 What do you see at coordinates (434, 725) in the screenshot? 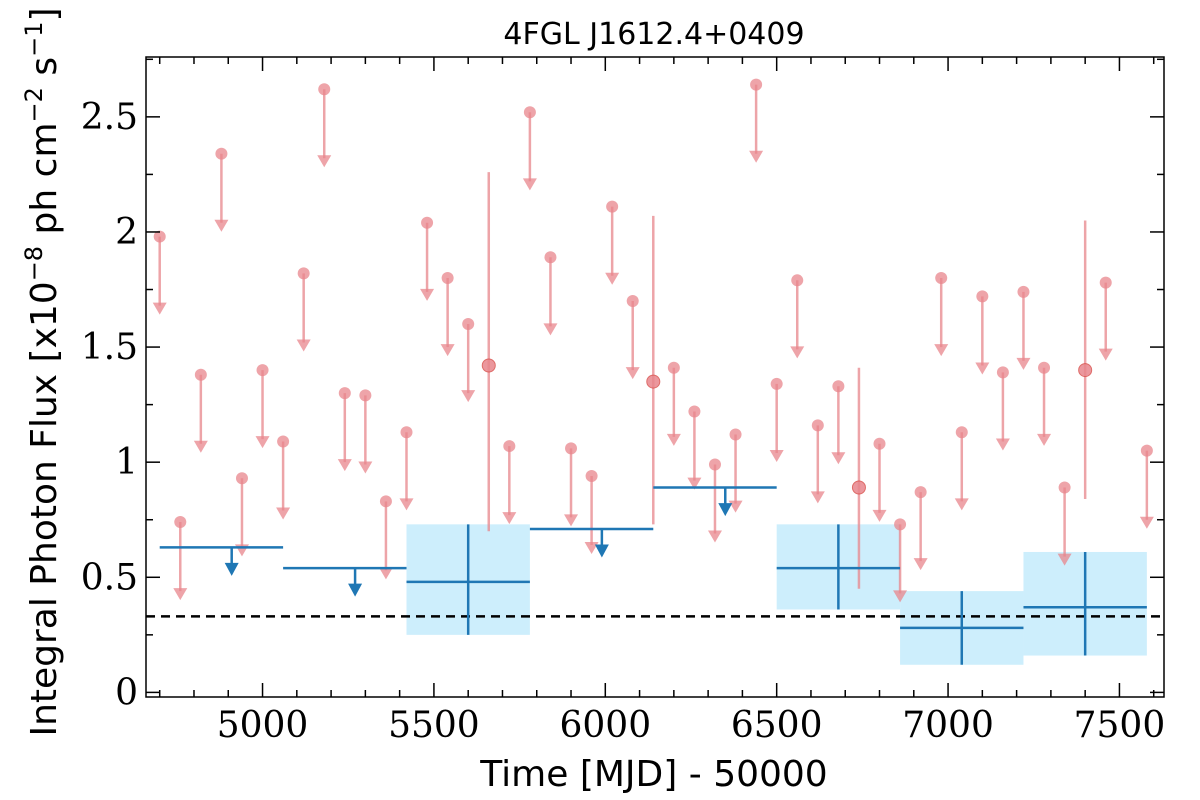
I see `x-tick-label: 5500` at bounding box center [434, 725].